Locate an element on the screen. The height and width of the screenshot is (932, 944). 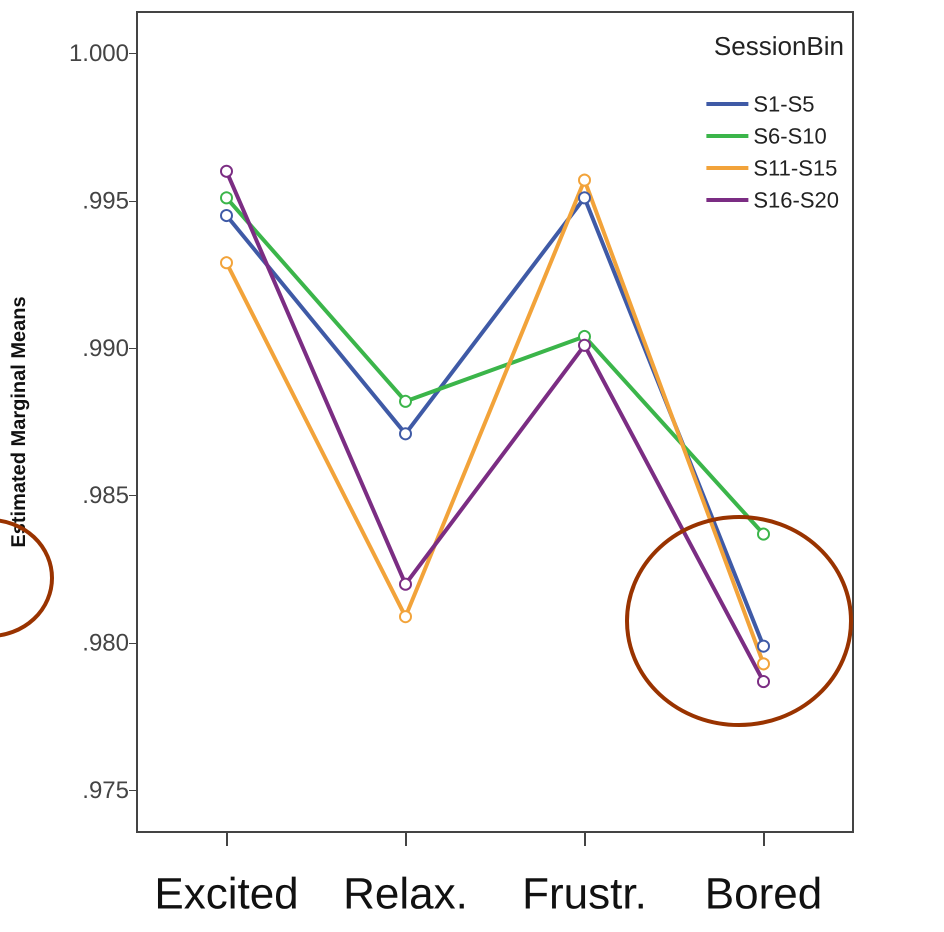
y-tick-label: .995 is located at coordinates (105, 200).